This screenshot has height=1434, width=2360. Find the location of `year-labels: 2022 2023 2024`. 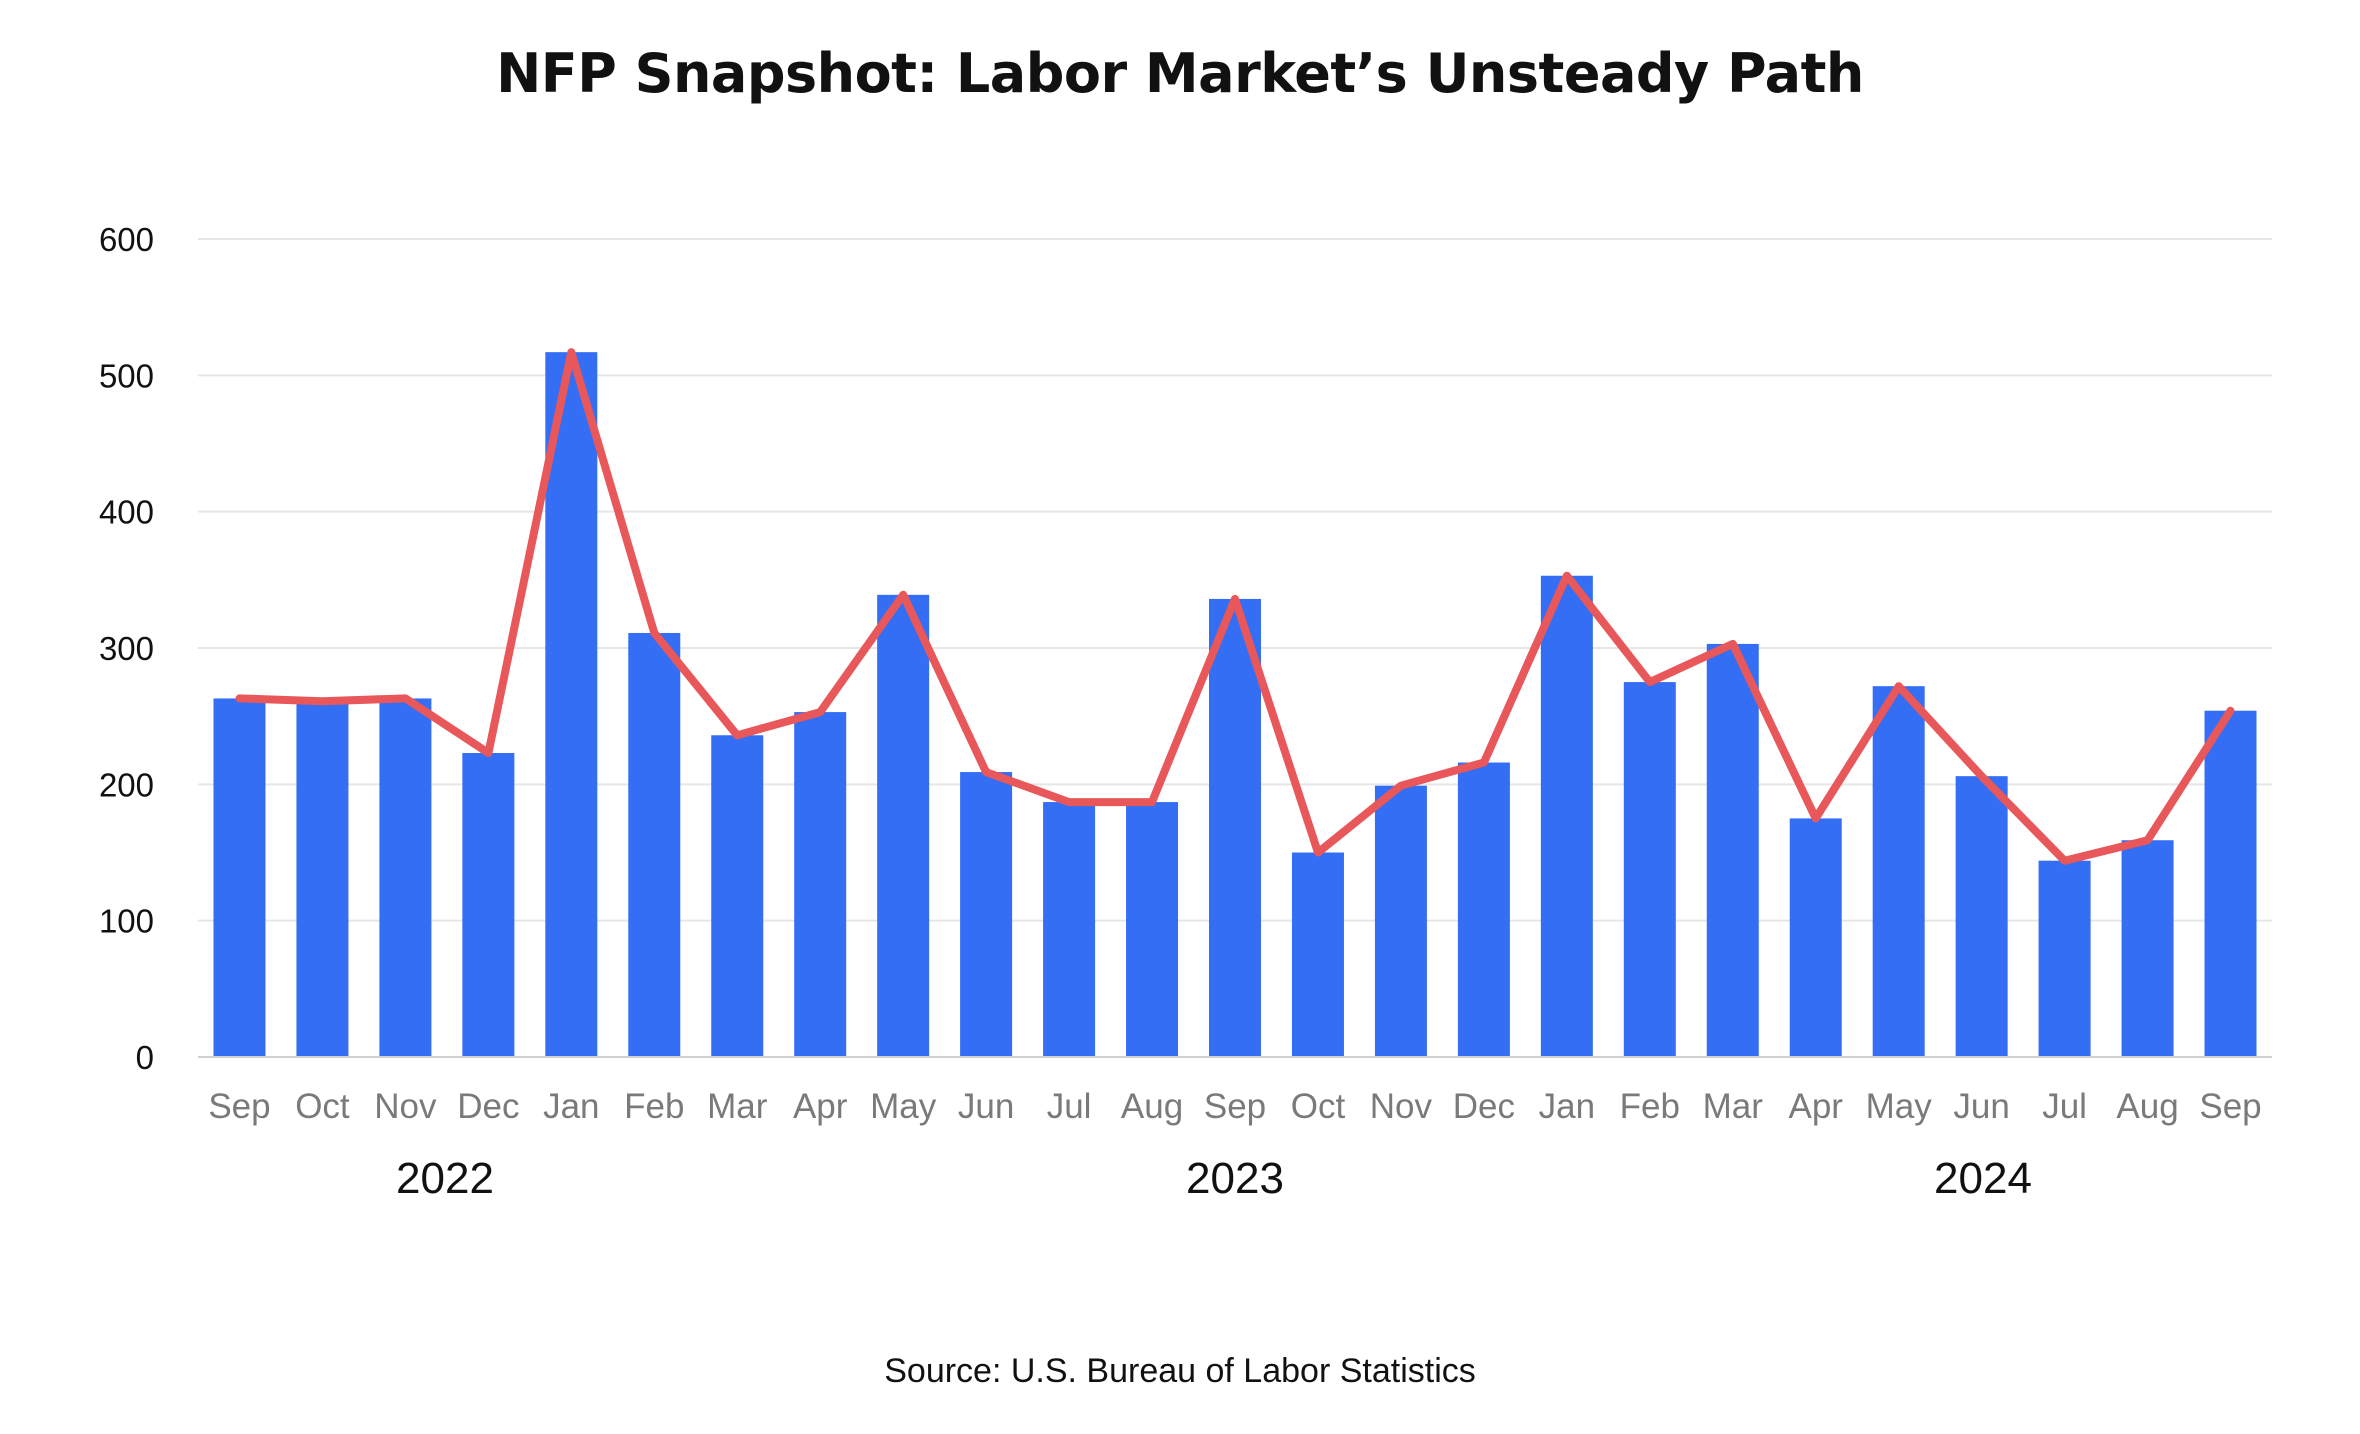

year-labels: 2022 2023 2024 is located at coordinates (1214, 1178).